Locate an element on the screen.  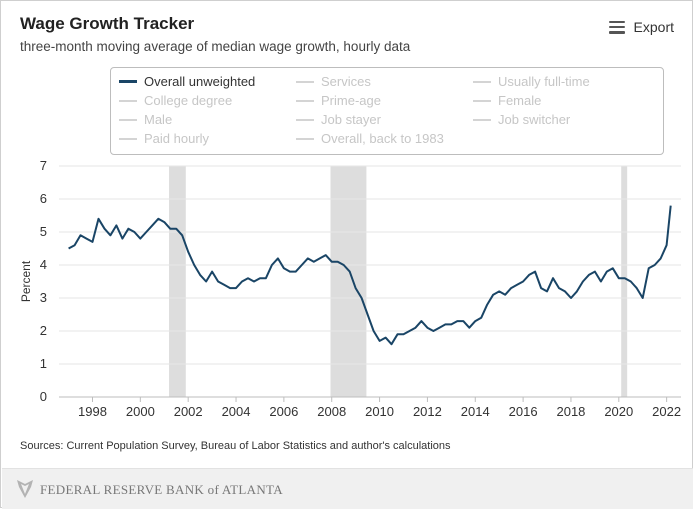
legend-item-paid-hourly: Paid hourly is located at coordinates (164, 138).